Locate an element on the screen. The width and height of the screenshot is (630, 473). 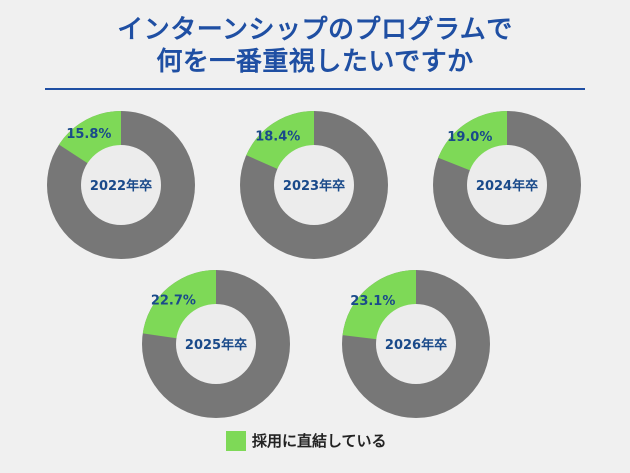
value-label: 19.0% is located at coordinates (469, 137).